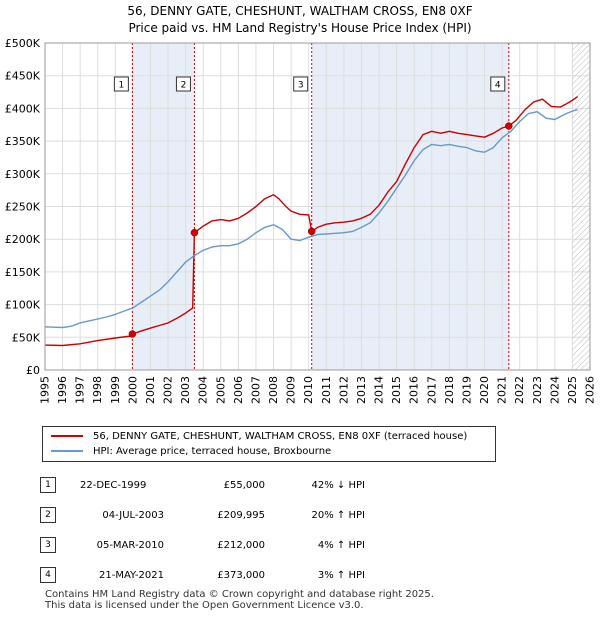  I want to click on y-tick-label: £300K, so click(23, 174).